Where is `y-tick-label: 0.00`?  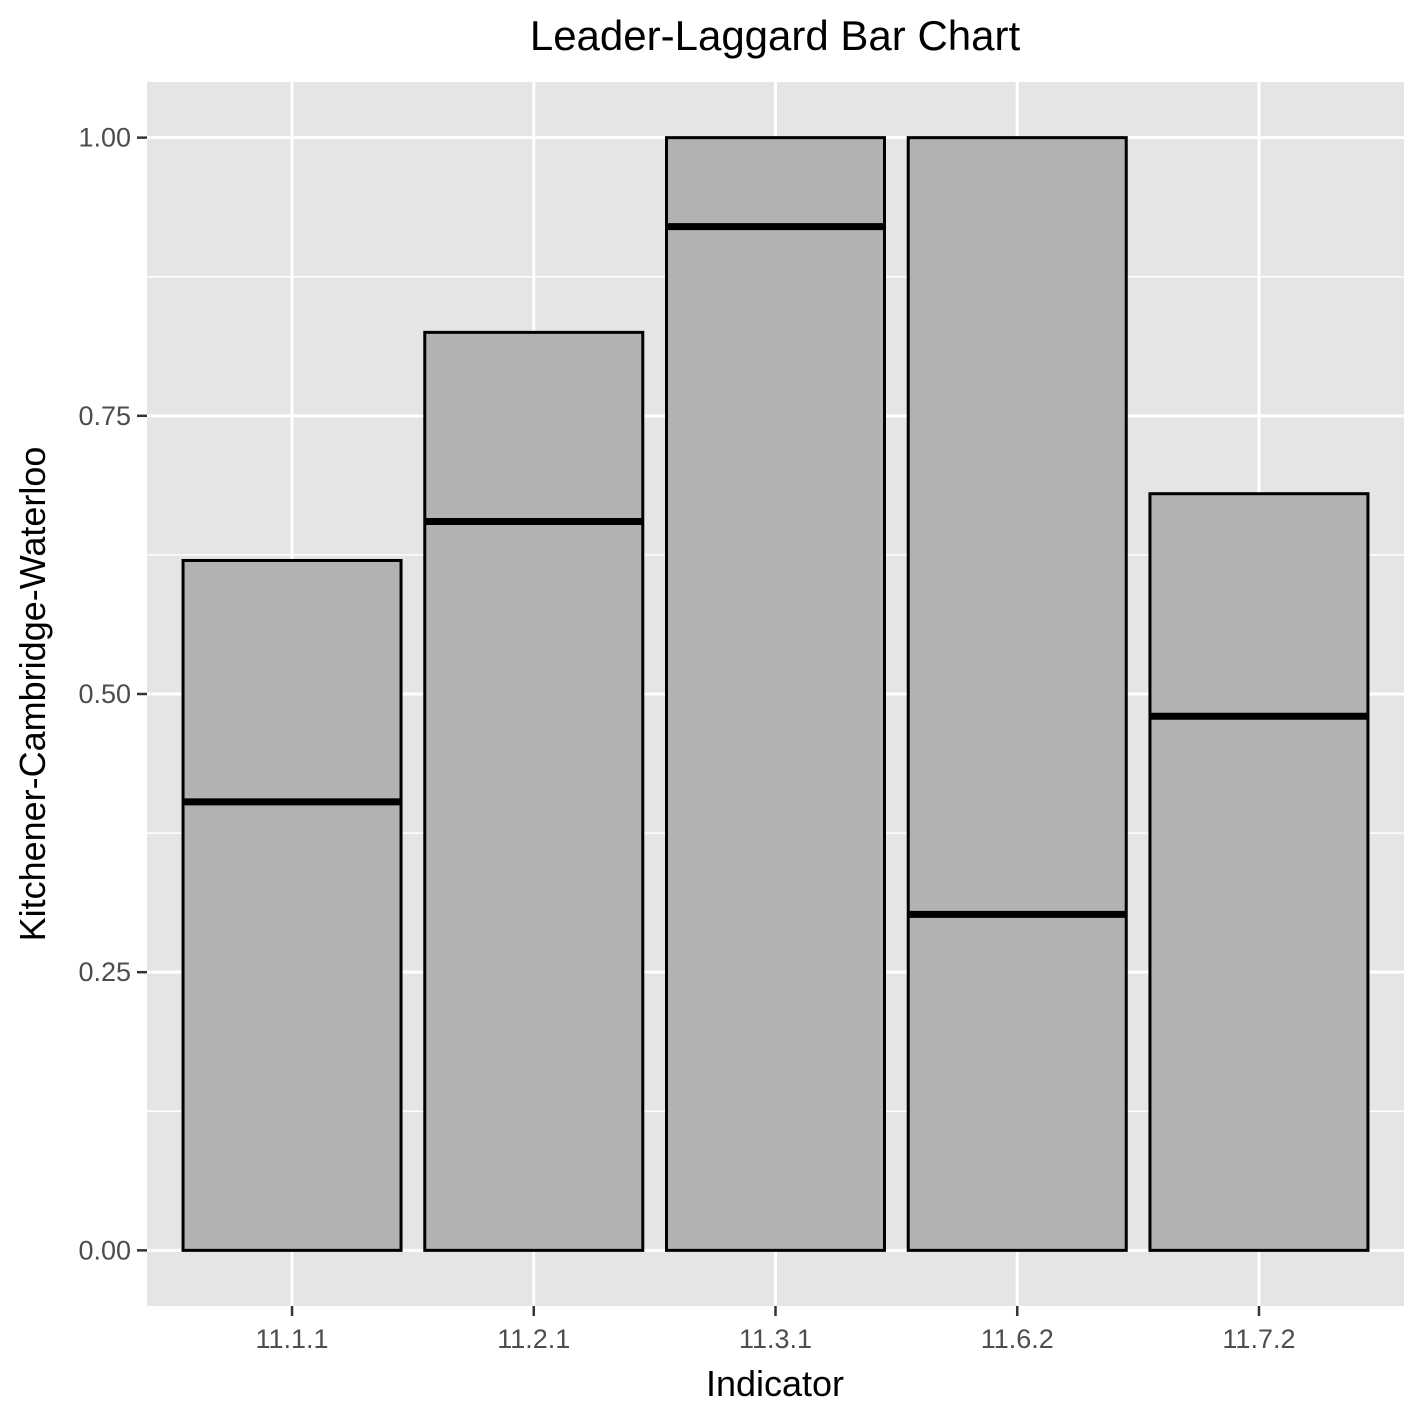 y-tick-label: 0.00 is located at coordinates (104, 1250).